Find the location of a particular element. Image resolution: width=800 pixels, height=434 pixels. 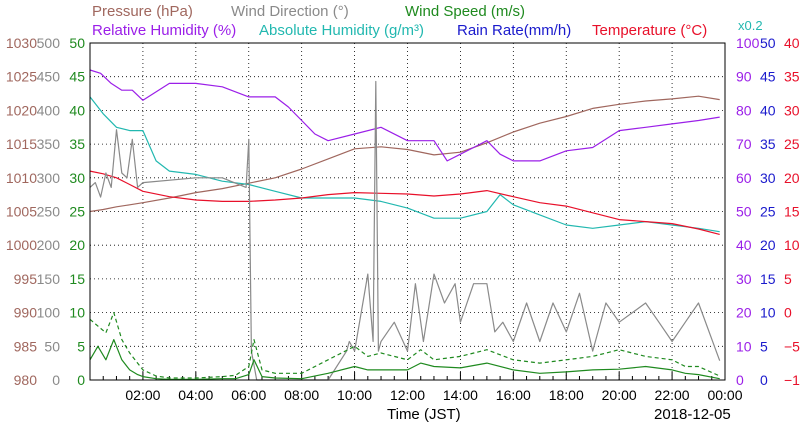

y-tick-rain: 10 is located at coordinates (768, 313).